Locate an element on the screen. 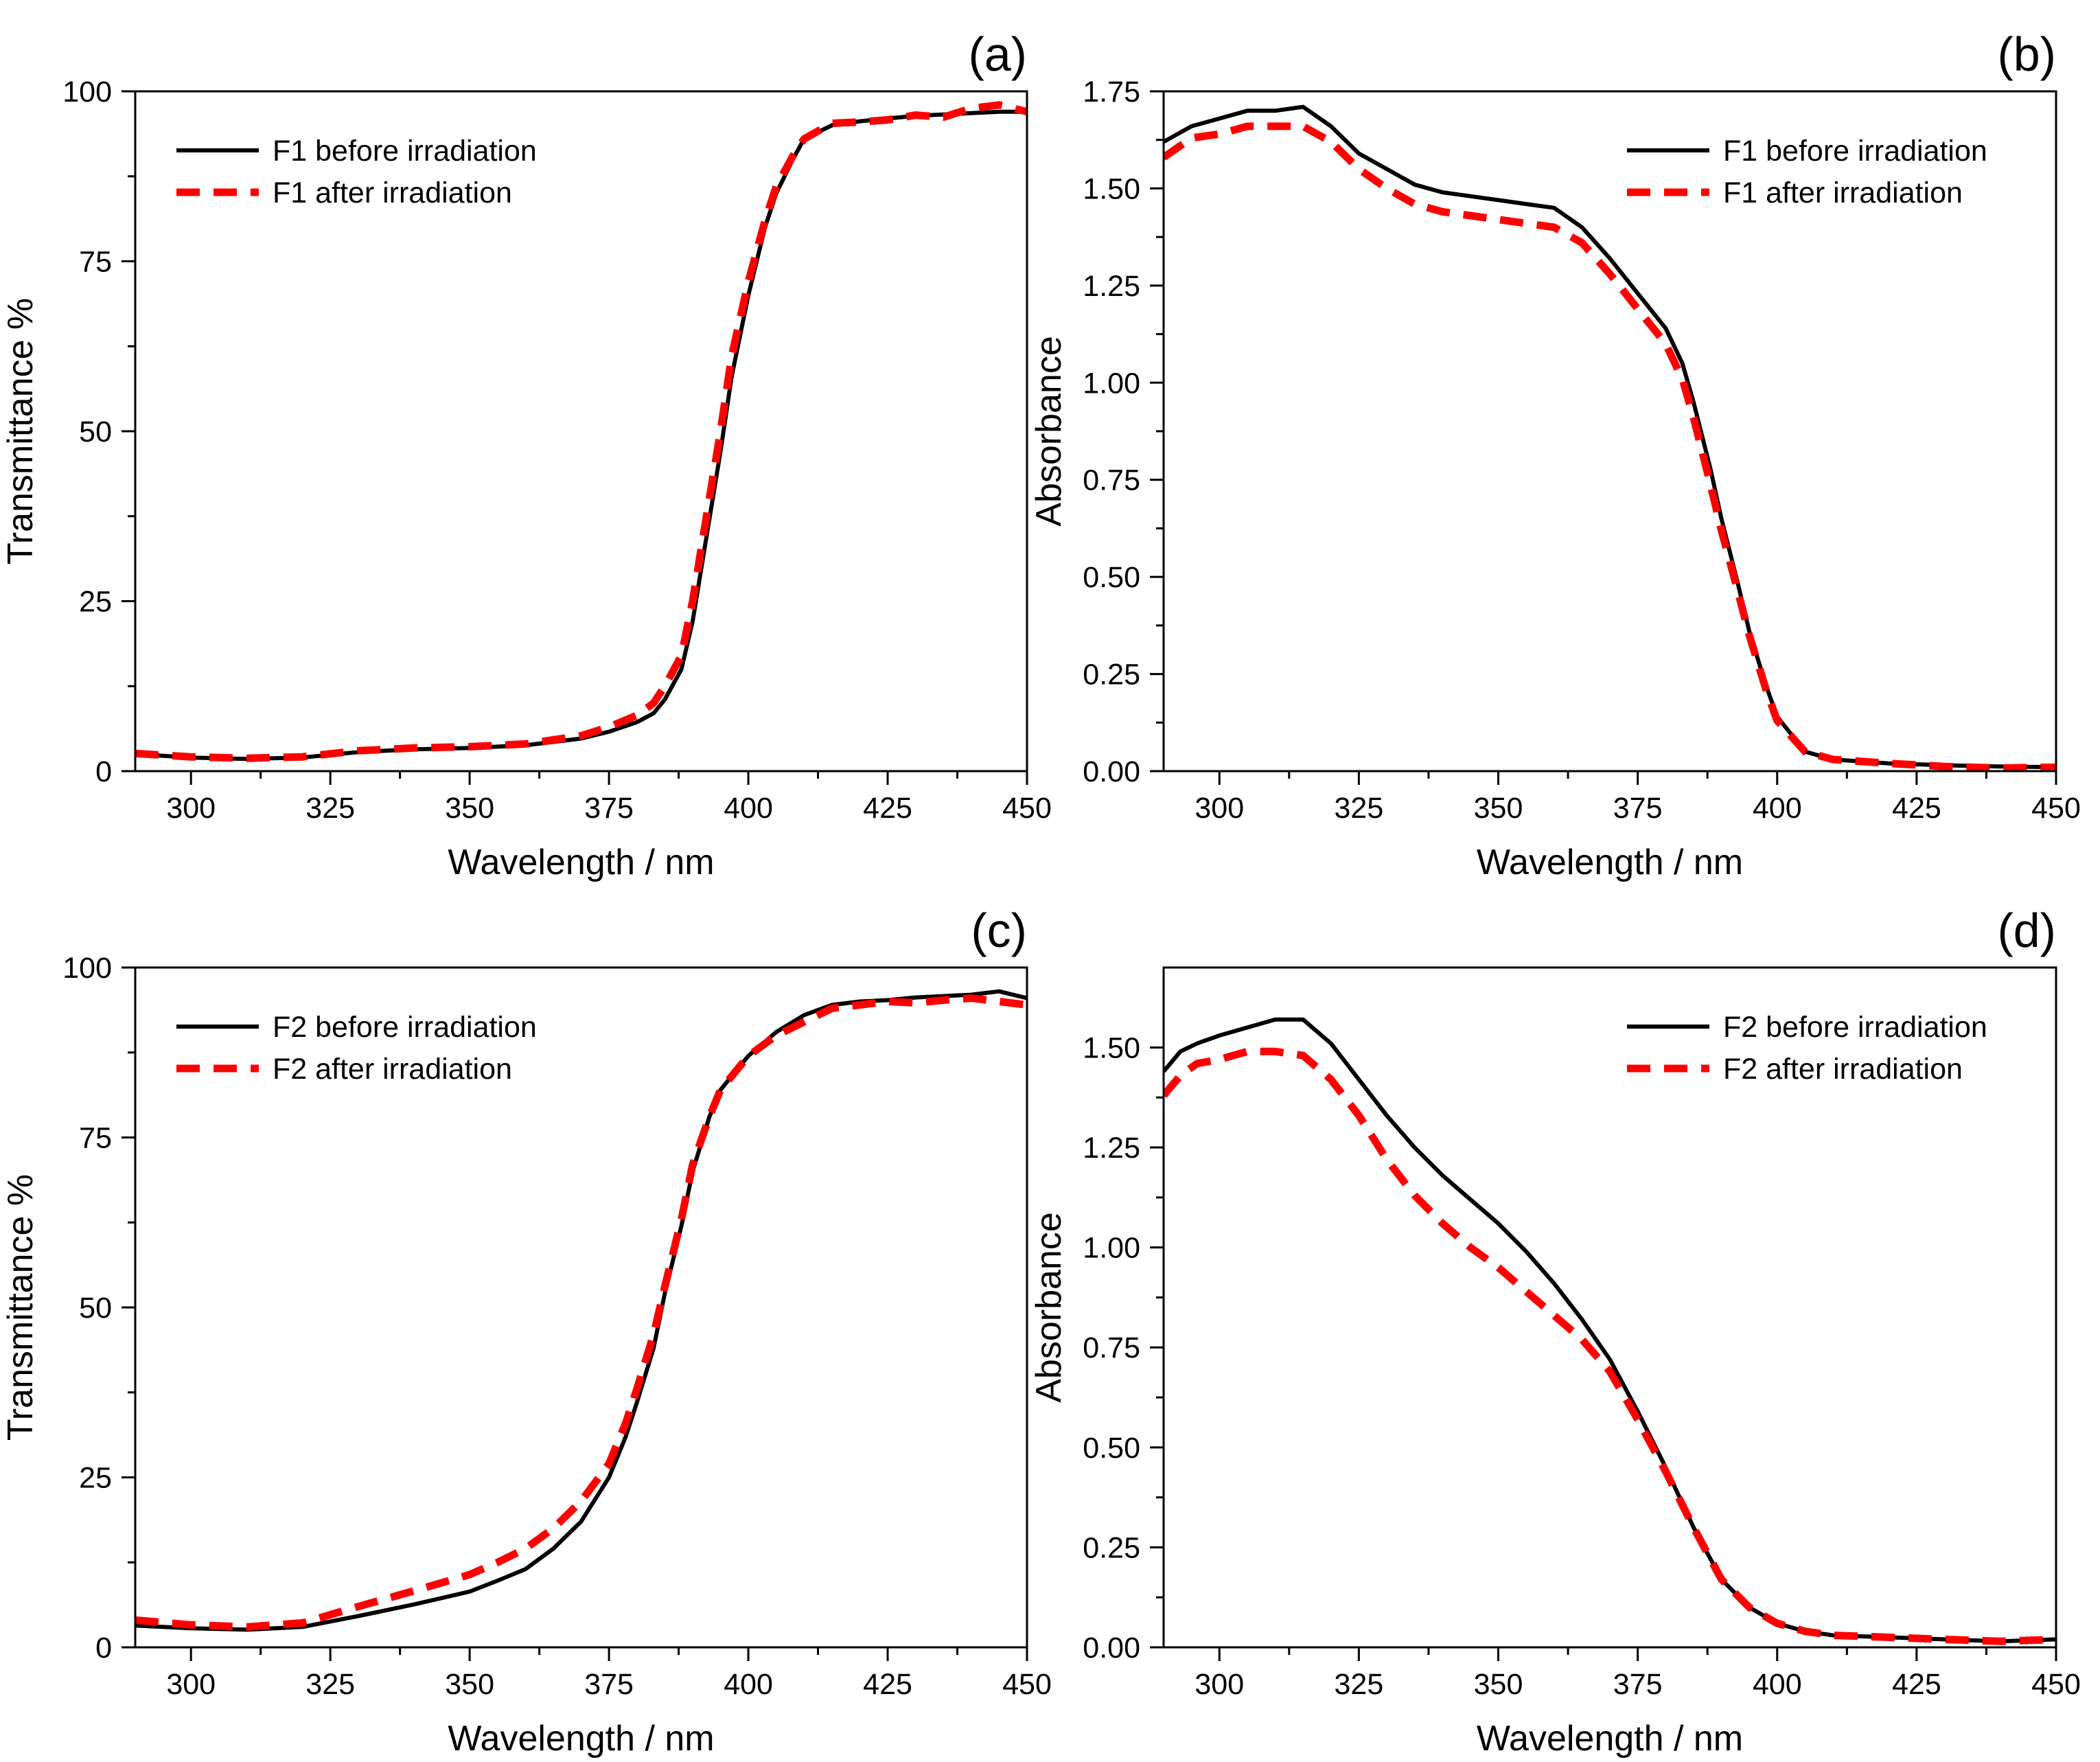 This screenshot has width=2100, height=1762. panel-label: (a) is located at coordinates (998, 54).